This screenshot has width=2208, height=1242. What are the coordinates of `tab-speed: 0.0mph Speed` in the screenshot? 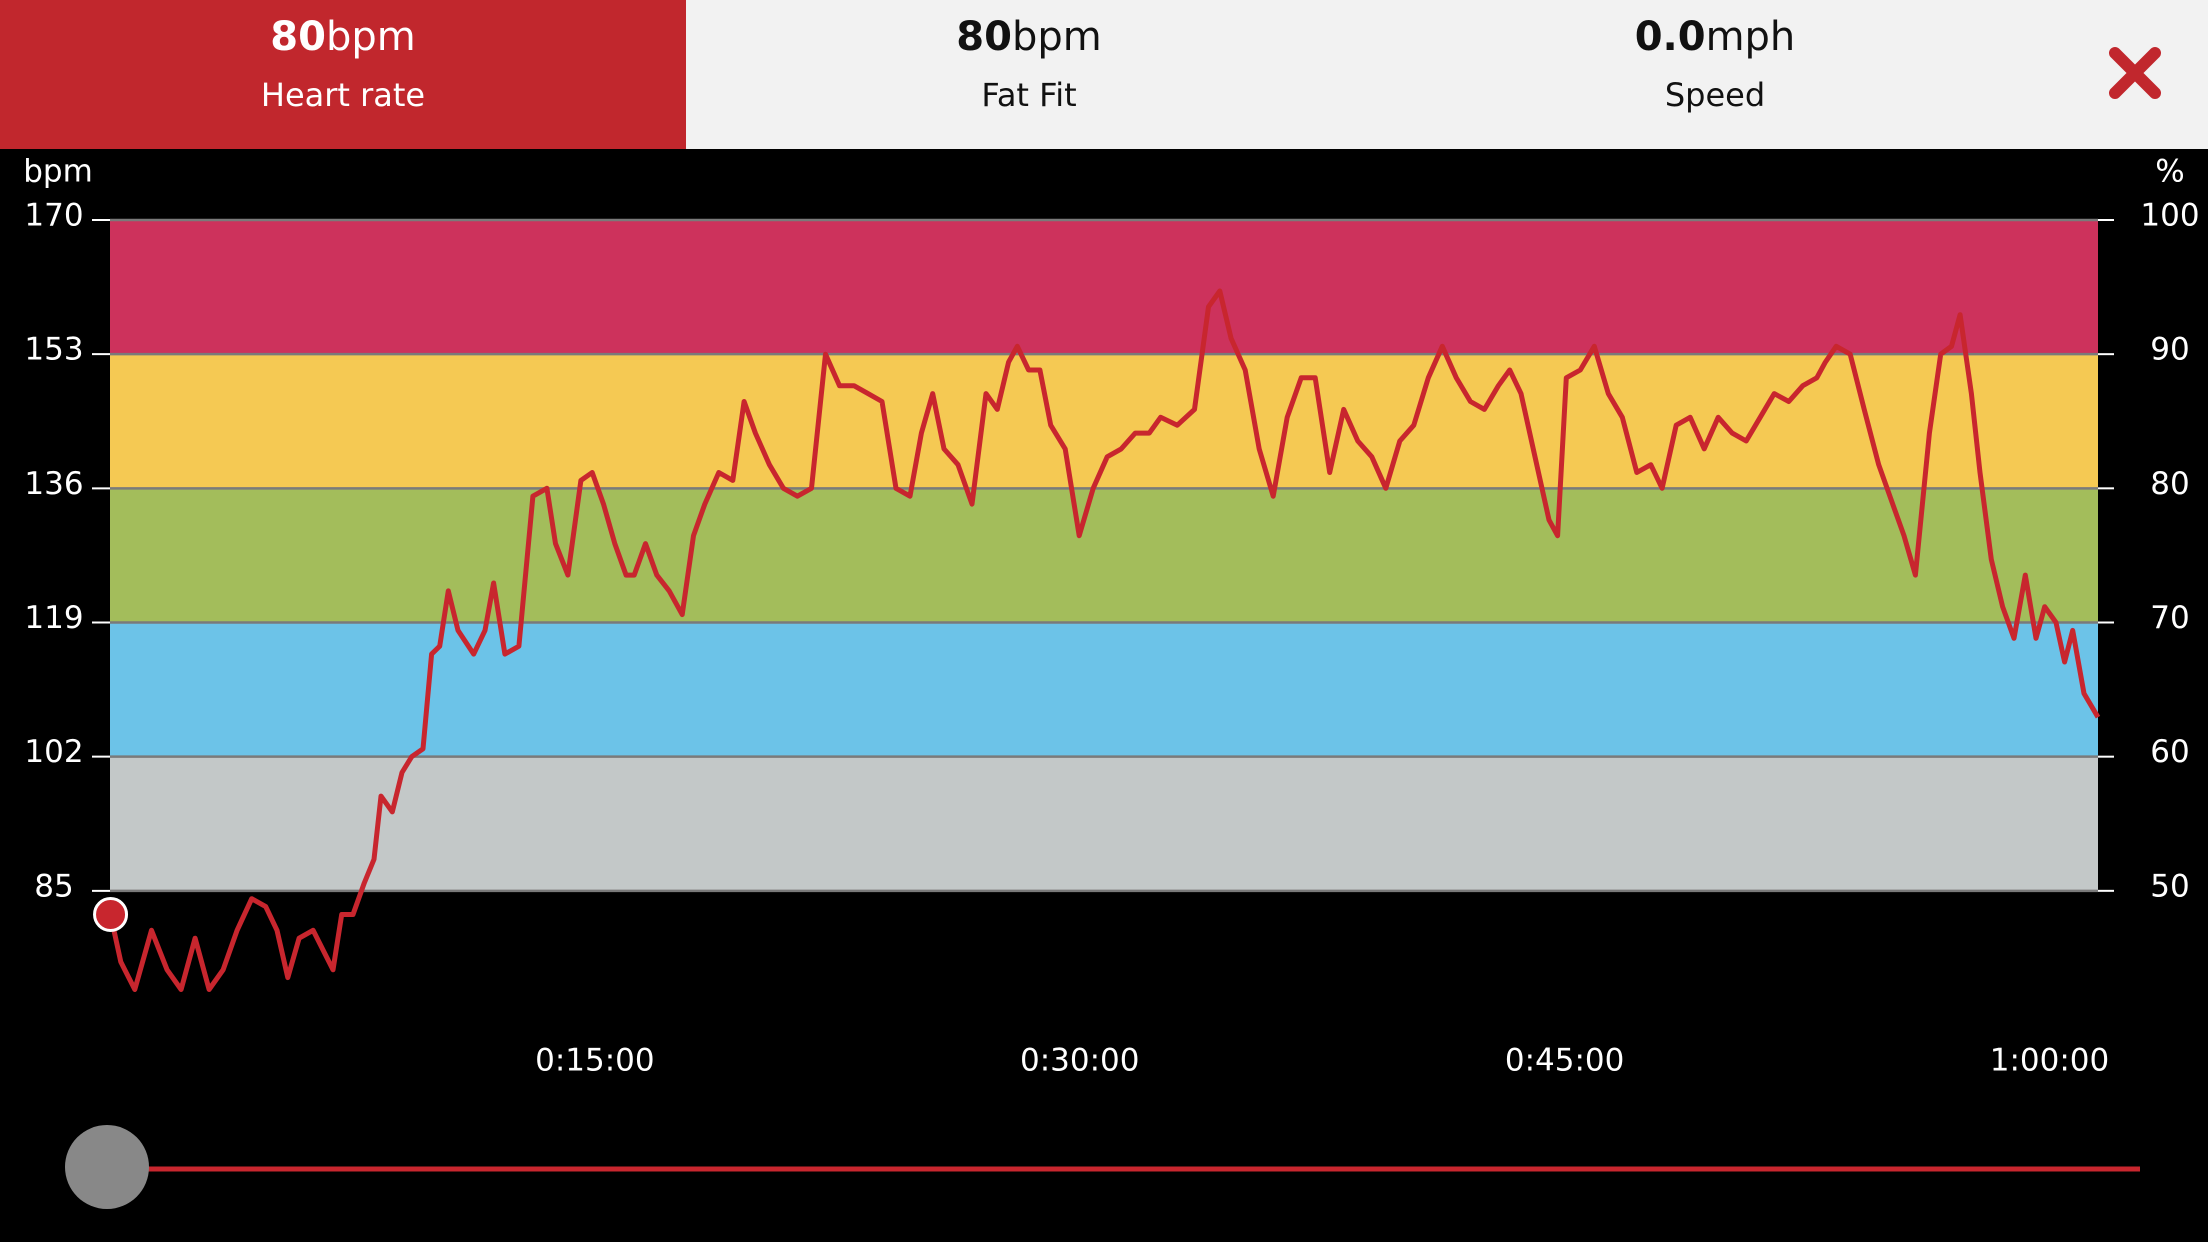 It's located at (1715, 74).